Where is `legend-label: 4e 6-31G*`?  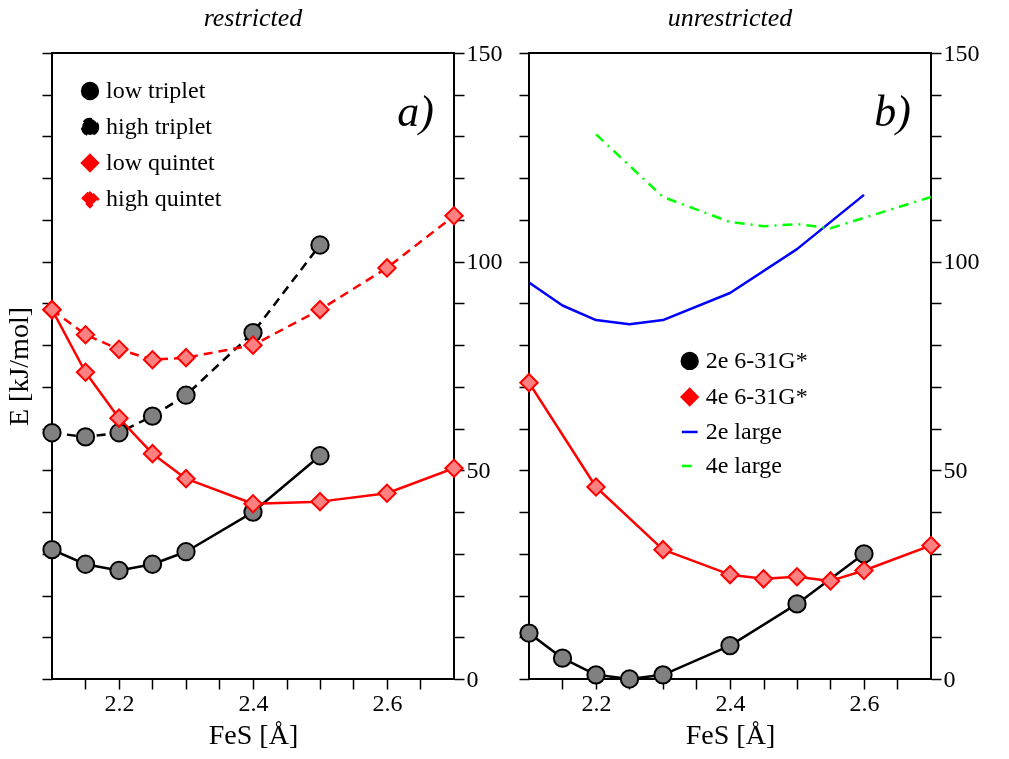
legend-label: 4e 6-31G* is located at coordinates (756, 395).